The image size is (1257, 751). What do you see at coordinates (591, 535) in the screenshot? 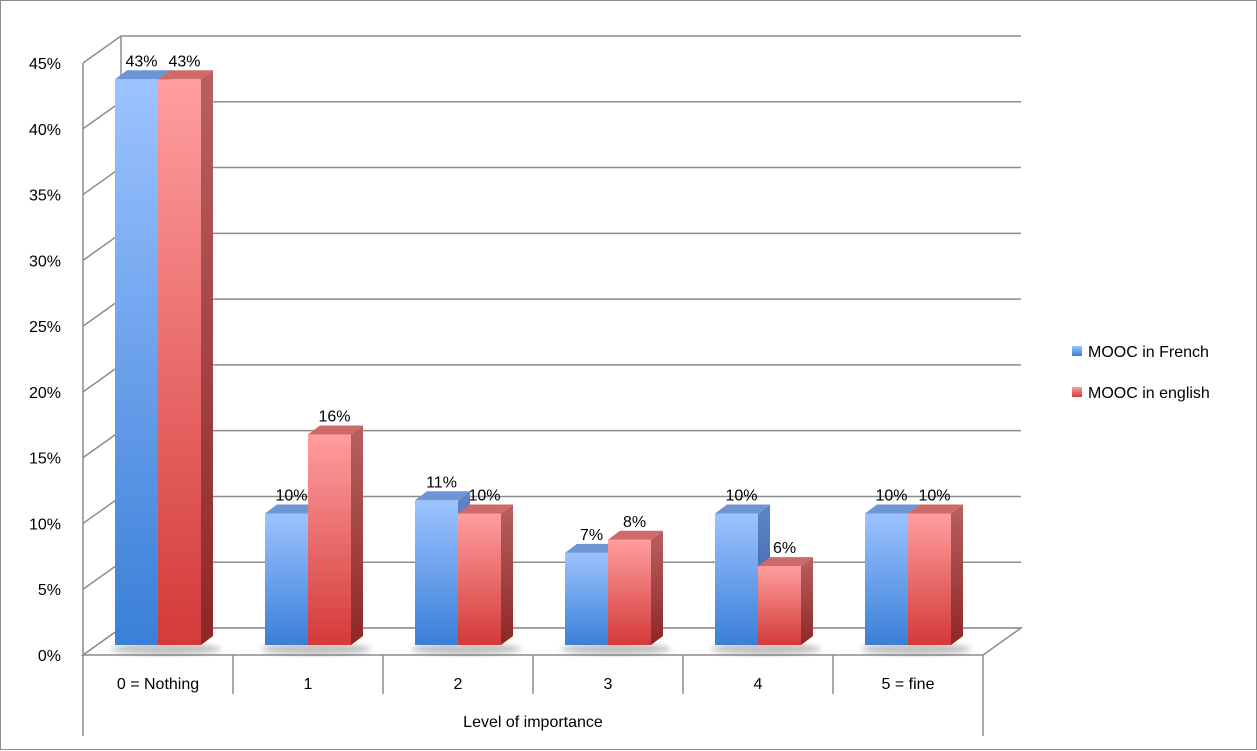
I see `data-label: 7%` at bounding box center [591, 535].